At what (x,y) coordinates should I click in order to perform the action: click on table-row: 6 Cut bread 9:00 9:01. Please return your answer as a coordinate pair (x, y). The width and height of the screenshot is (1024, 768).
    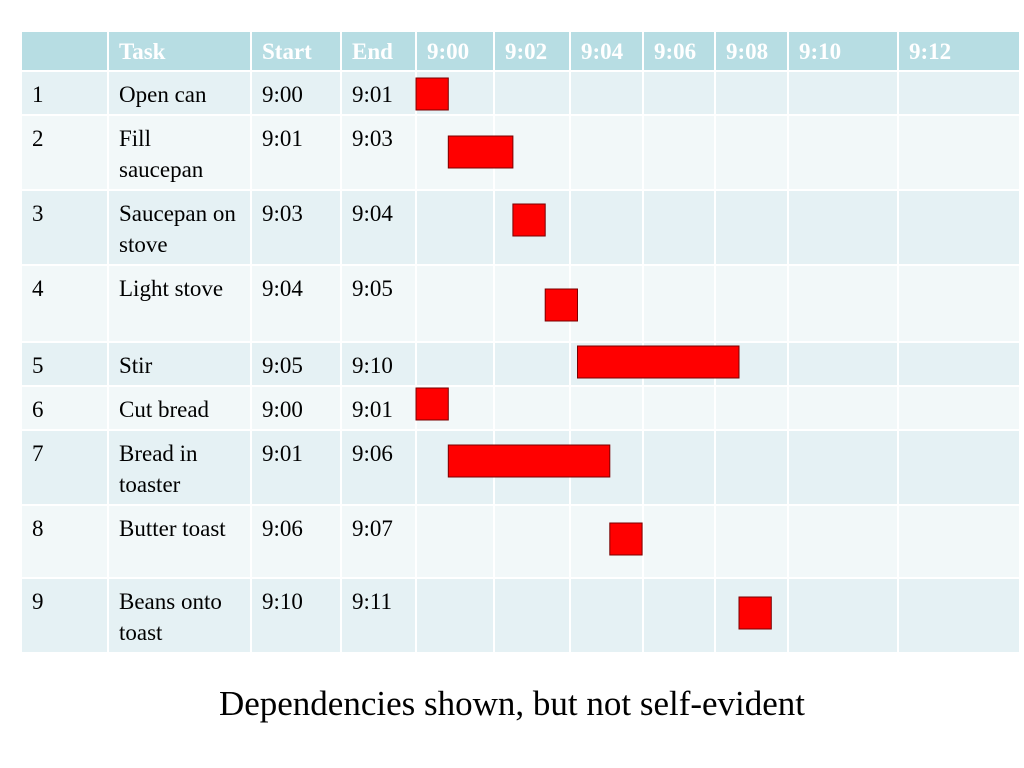
    Looking at the image, I should click on (520, 408).